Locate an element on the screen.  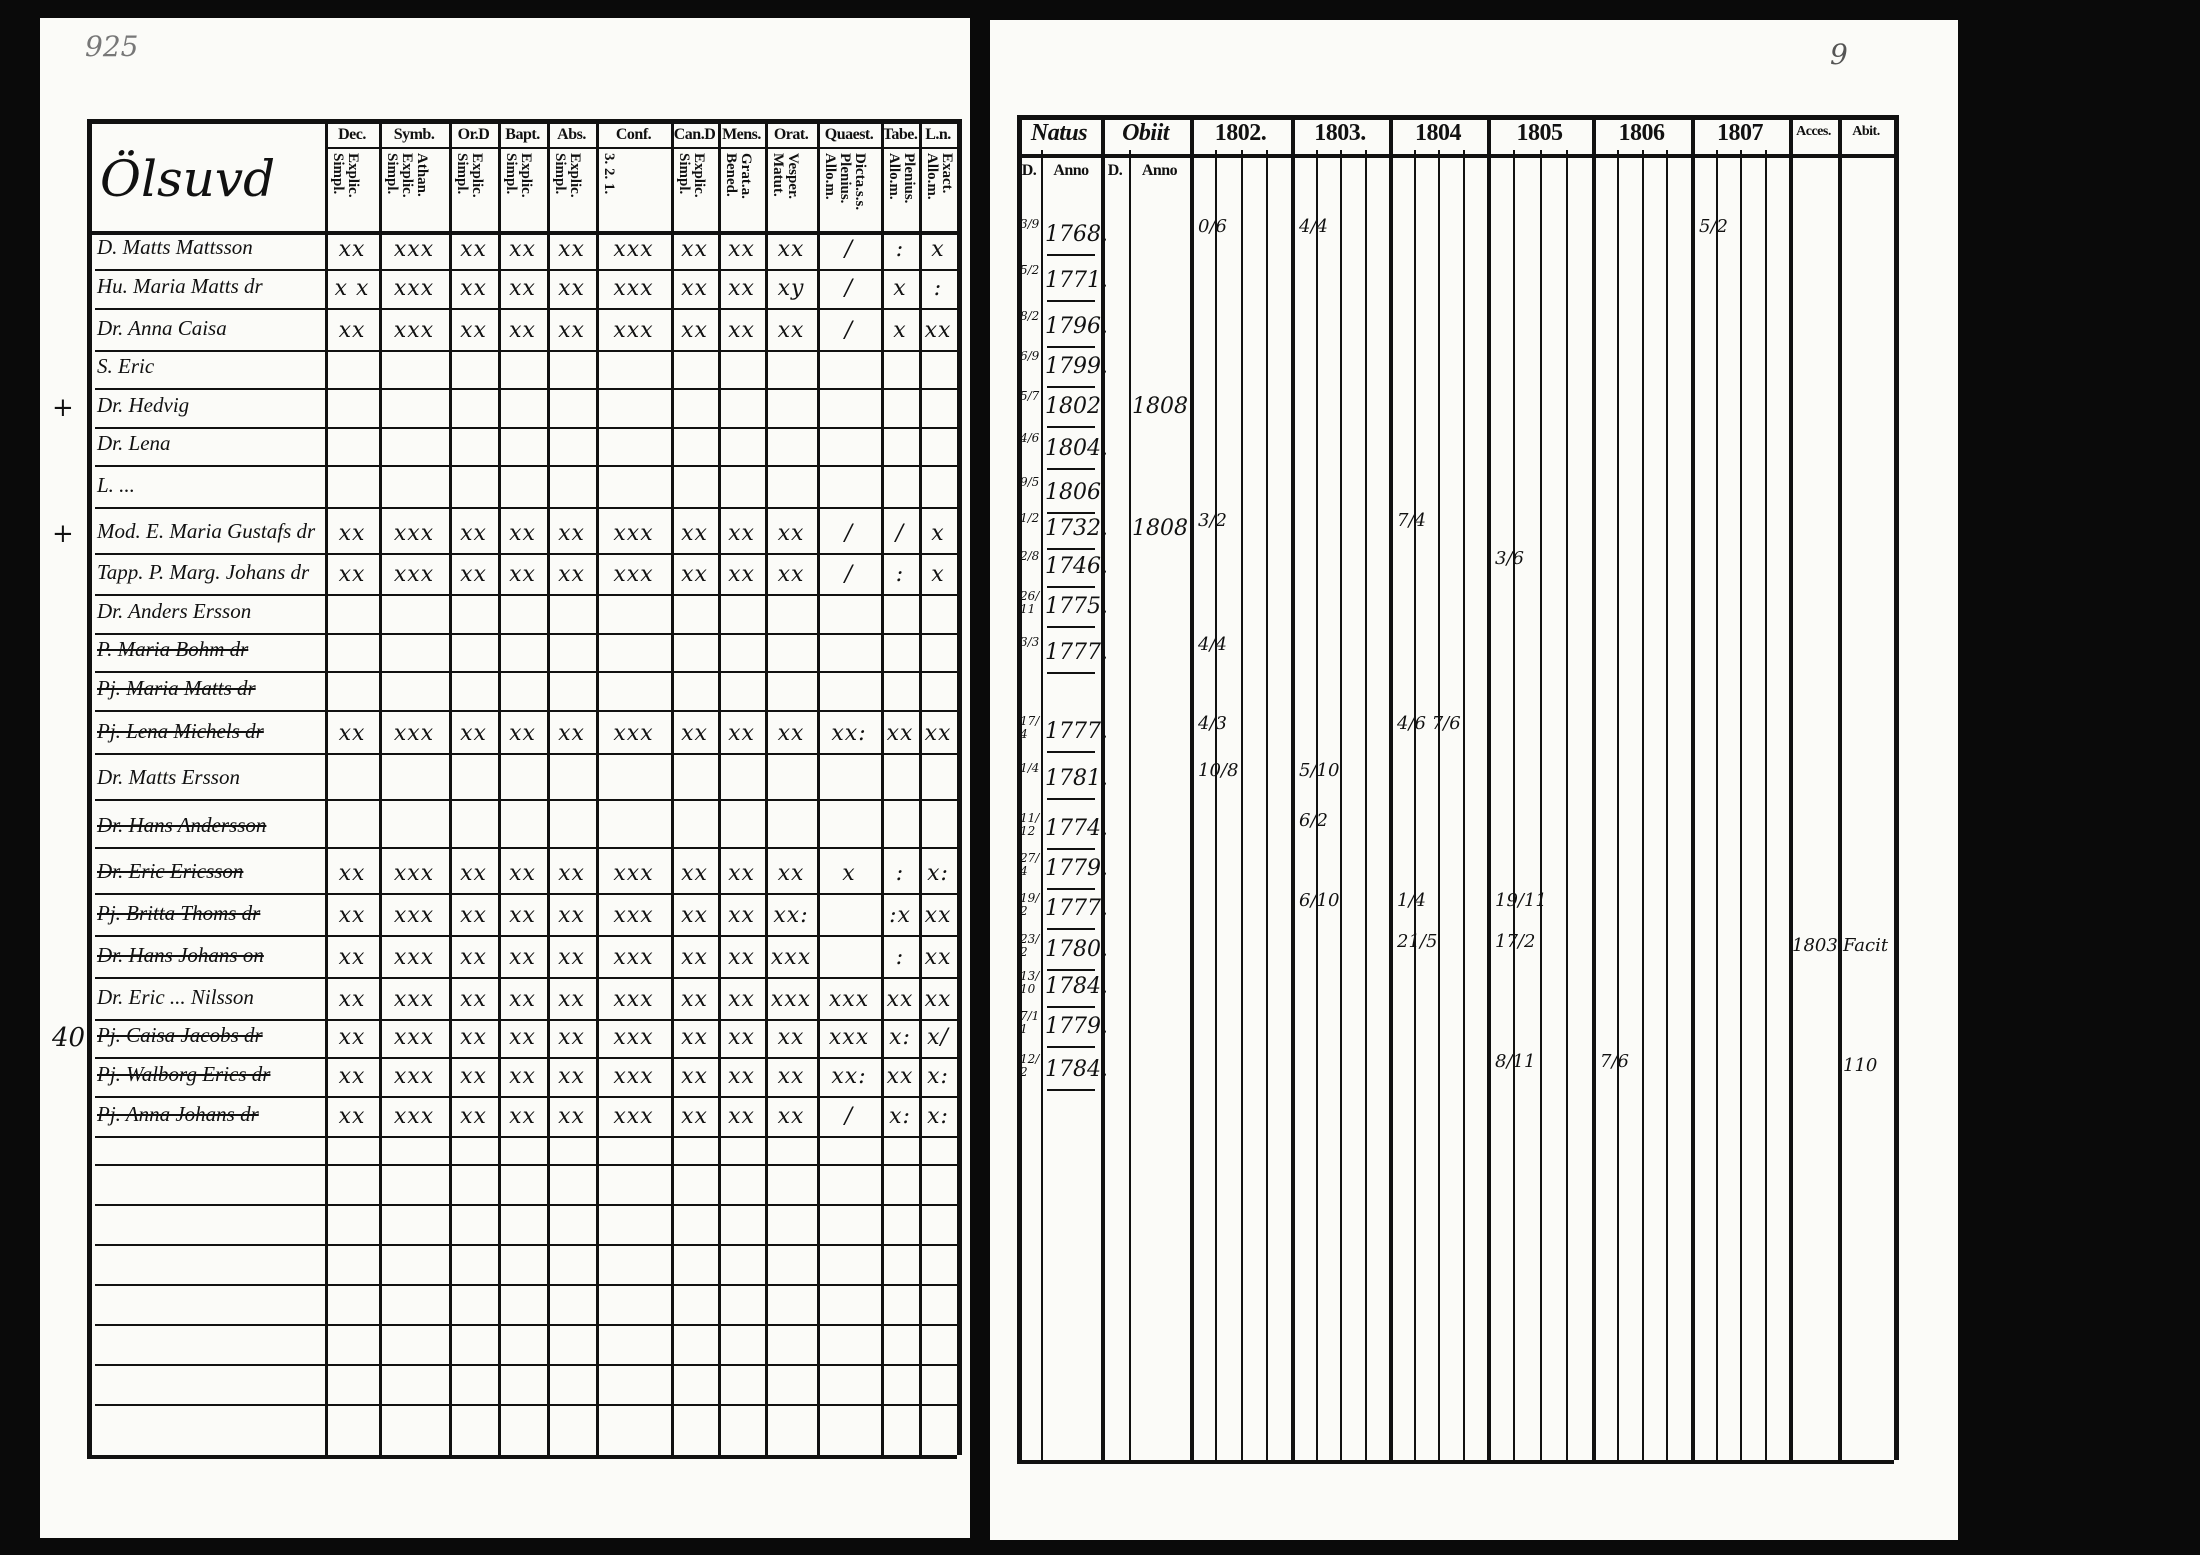
person-name: Dr. Hans Andersson is located at coordinates (182, 825).